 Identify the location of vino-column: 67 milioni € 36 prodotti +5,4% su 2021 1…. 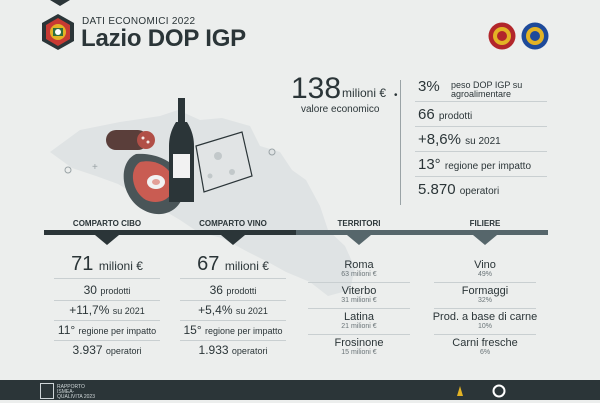
(233, 306).